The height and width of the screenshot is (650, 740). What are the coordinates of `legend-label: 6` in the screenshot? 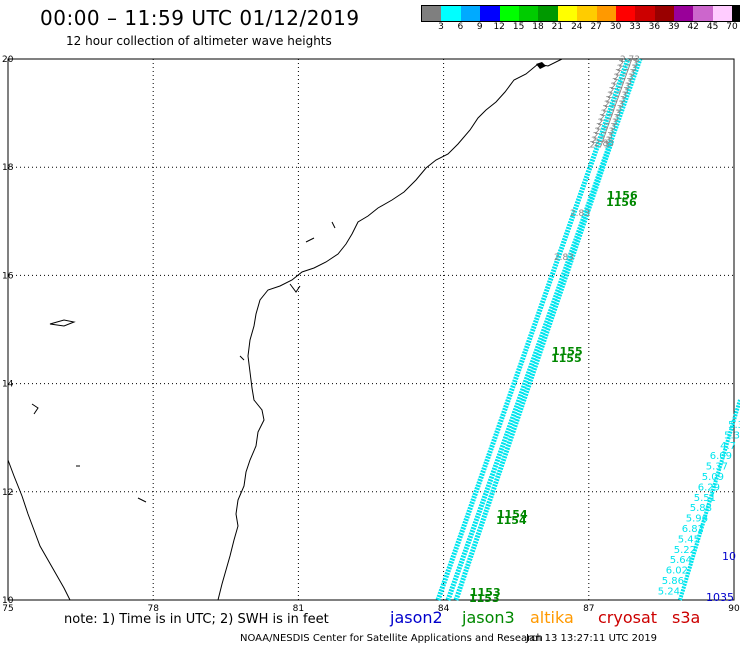 It's located at (460, 27).